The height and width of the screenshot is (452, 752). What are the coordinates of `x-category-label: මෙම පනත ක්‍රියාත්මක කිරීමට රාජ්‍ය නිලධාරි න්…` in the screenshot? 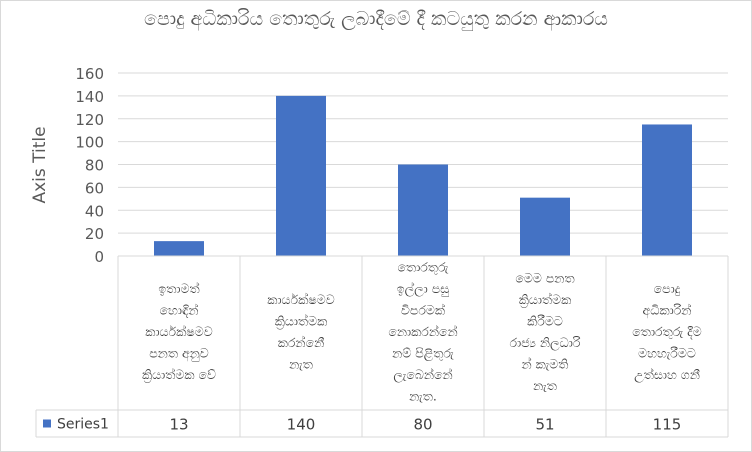 It's located at (545, 331).